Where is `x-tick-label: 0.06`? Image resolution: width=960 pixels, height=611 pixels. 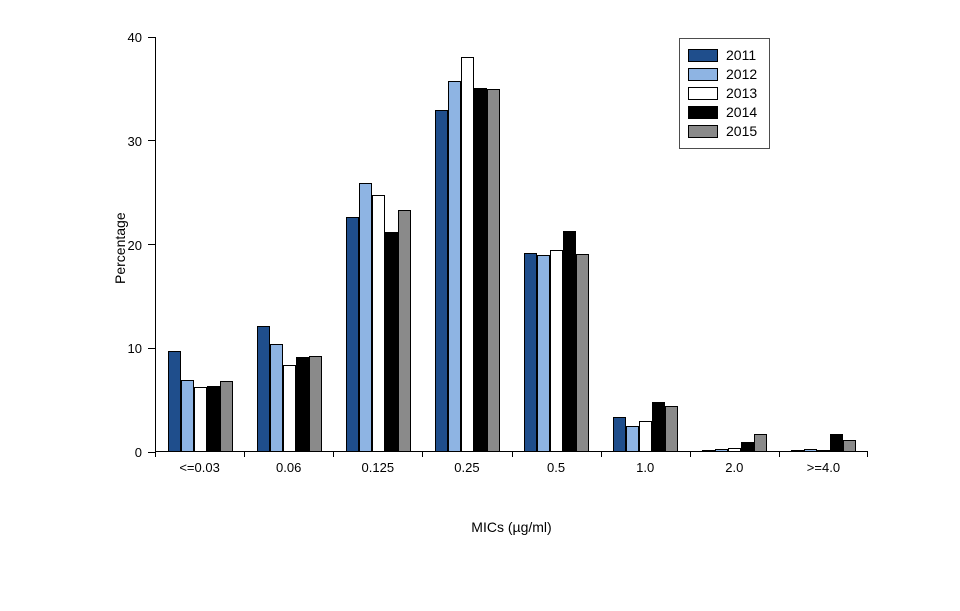 x-tick-label: 0.06 is located at coordinates (289, 467).